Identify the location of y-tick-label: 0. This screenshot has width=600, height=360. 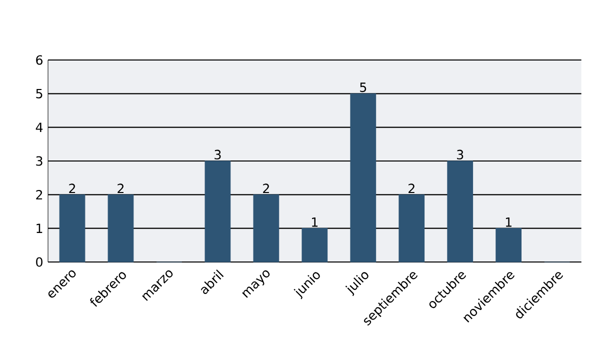
(39, 262).